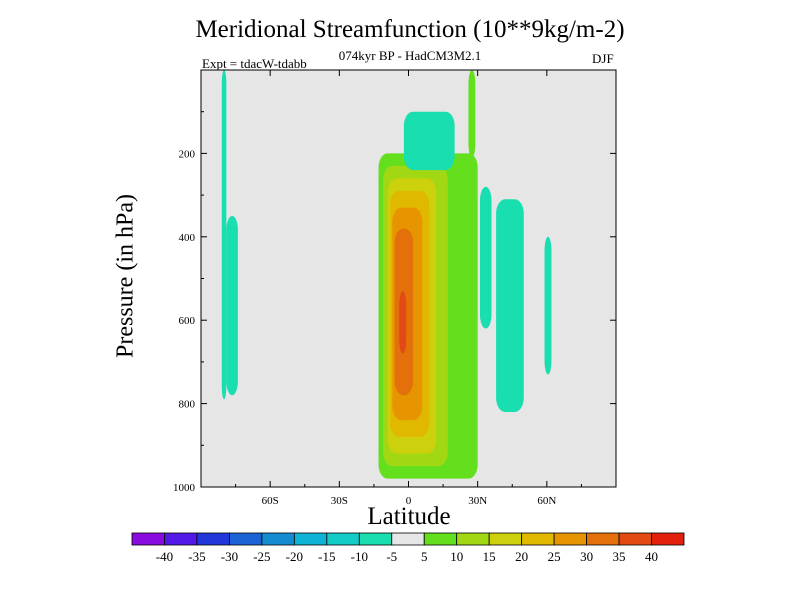 The image size is (800, 600). I want to click on contour-region-nh-negative-60n, so click(548, 305).